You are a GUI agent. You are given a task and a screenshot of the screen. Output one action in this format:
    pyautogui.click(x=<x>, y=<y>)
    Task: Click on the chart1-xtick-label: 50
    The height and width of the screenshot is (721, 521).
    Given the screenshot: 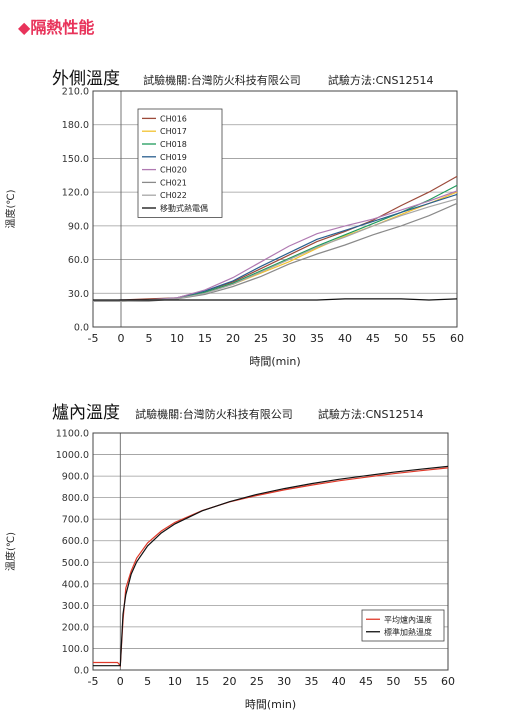 What is the action you would take?
    pyautogui.click(x=401, y=338)
    